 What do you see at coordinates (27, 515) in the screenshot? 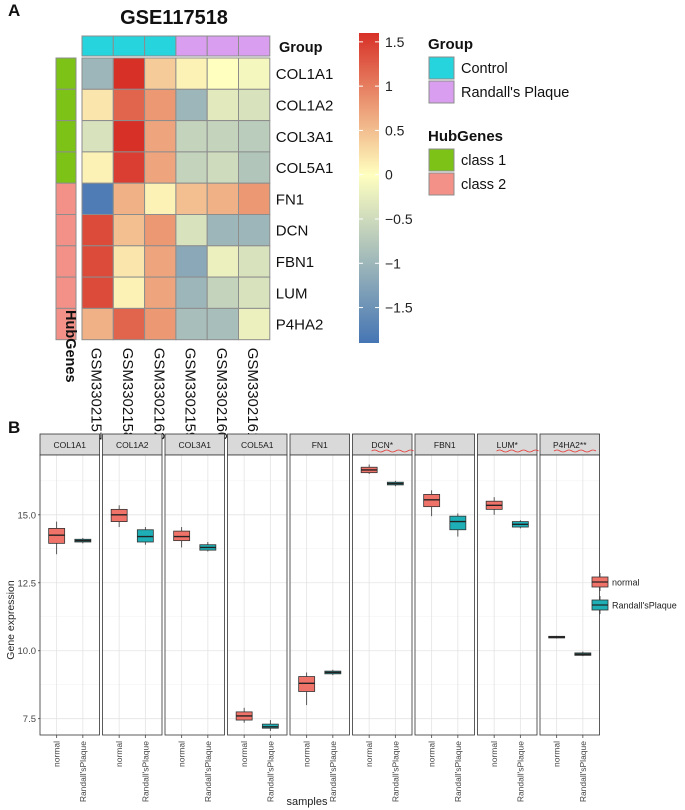
I see `y-tick-label: 15.0` at bounding box center [27, 515].